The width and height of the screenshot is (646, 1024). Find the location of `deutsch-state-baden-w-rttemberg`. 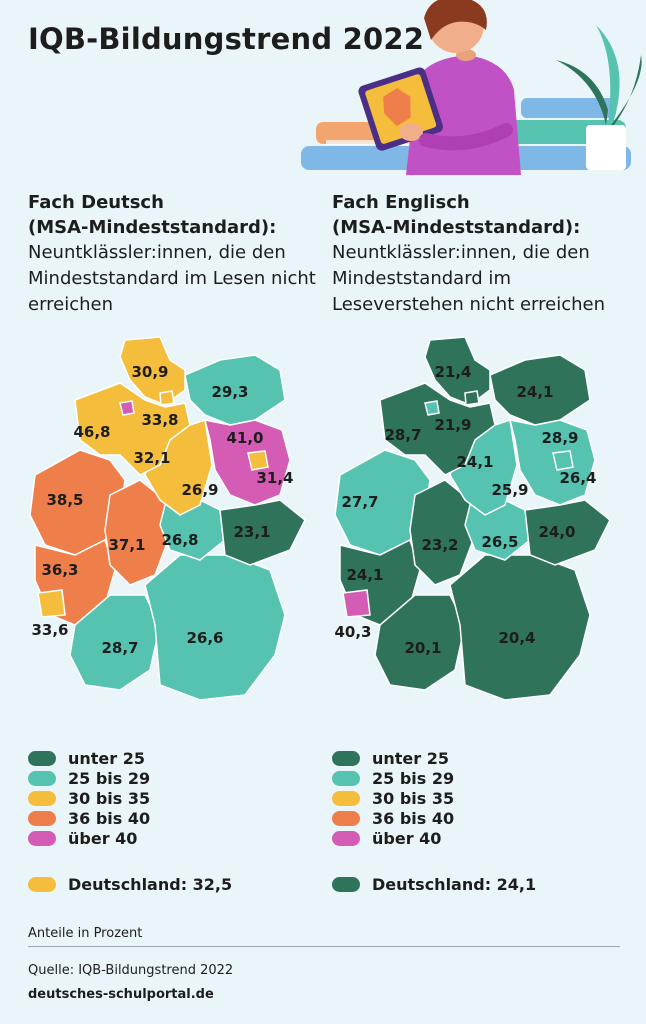

deutsch-state-baden-w-rttemberg is located at coordinates (115, 642).